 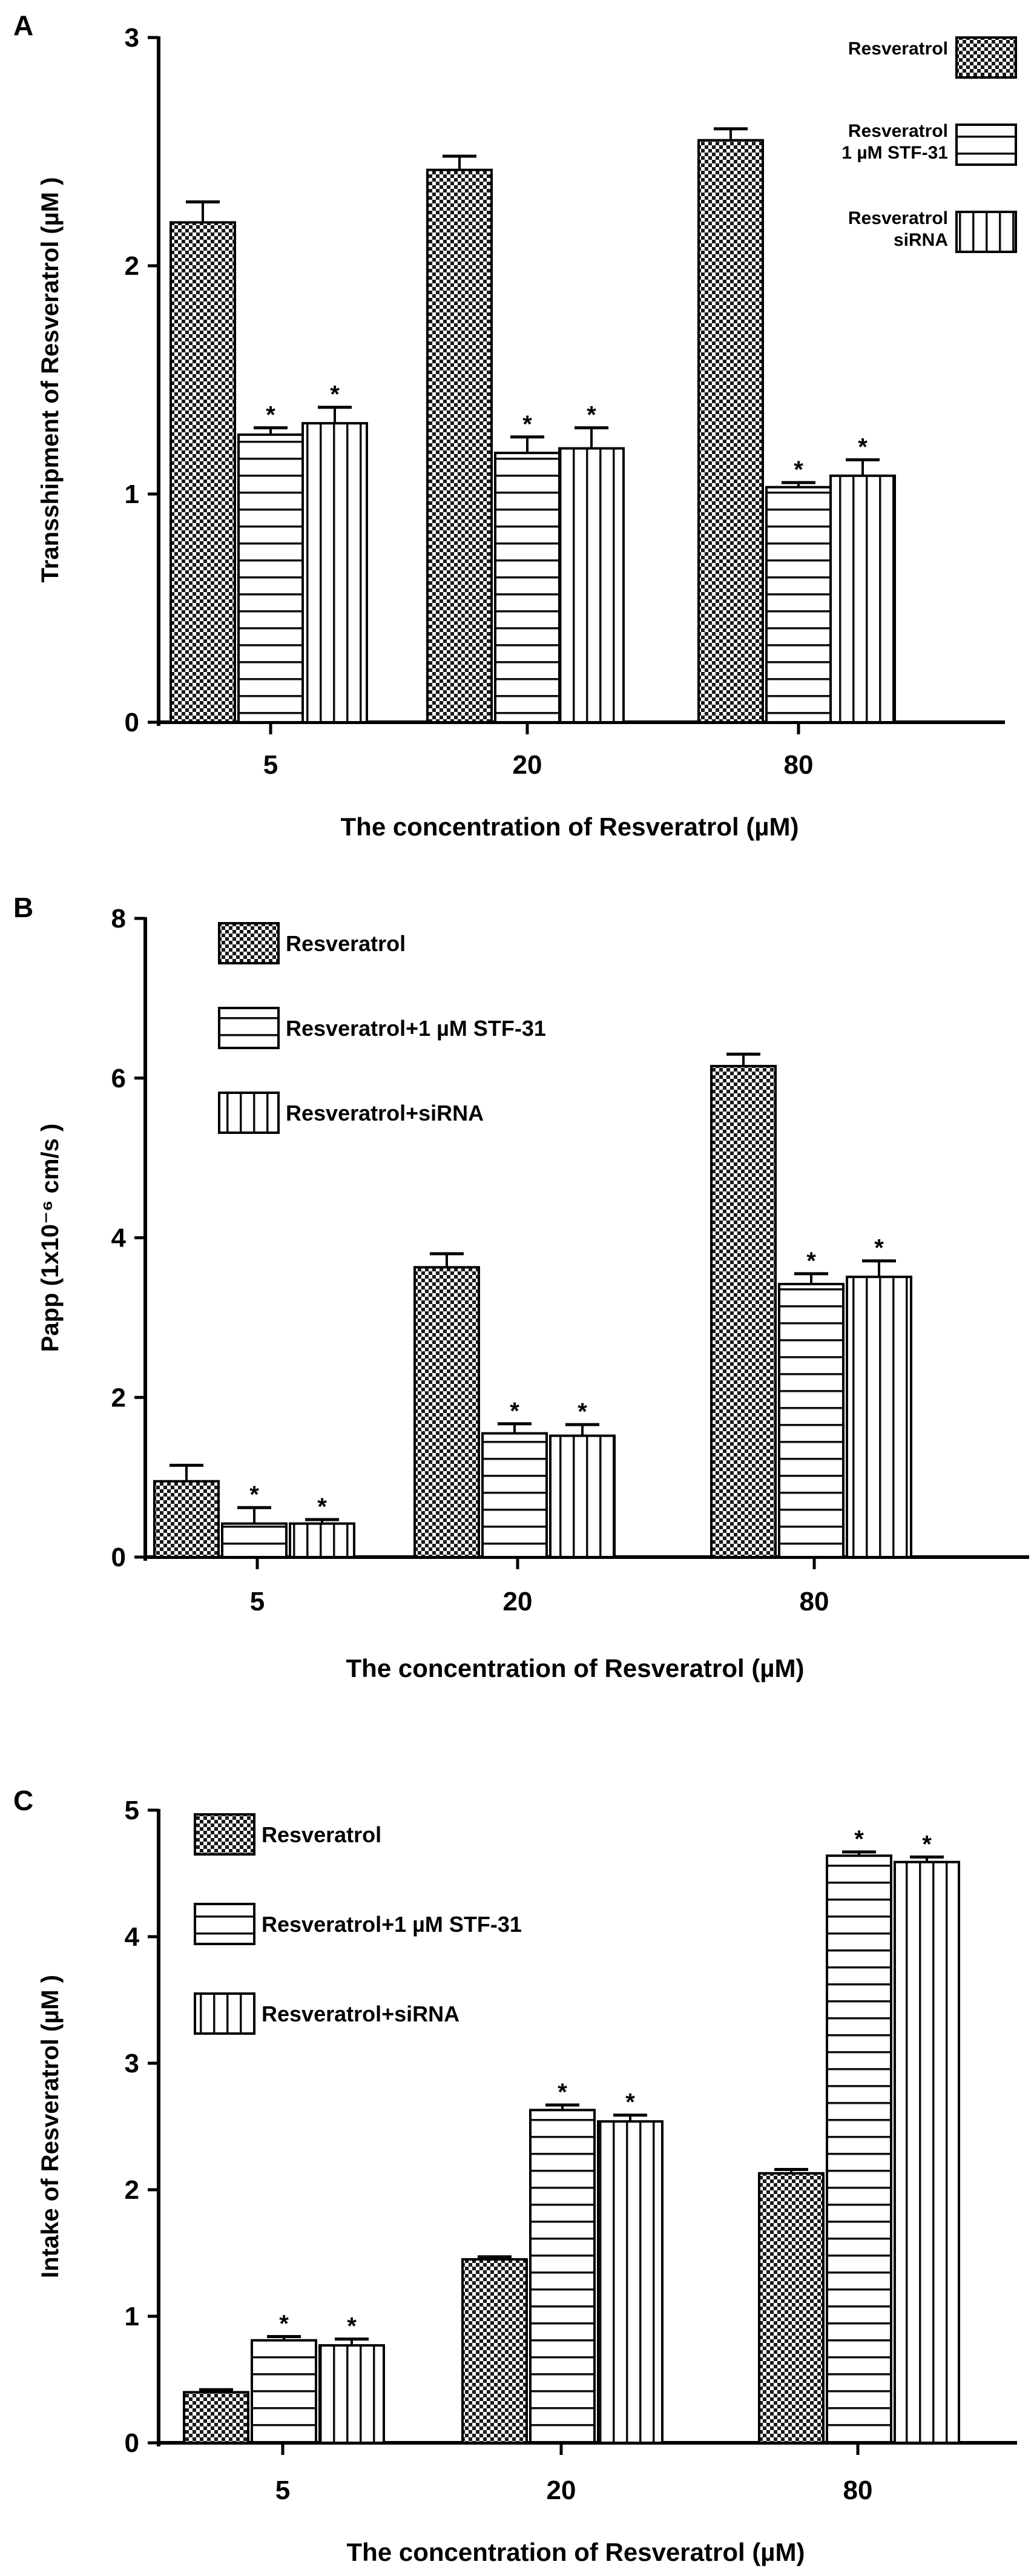 What do you see at coordinates (895, 153) in the screenshot?
I see `legend-label: 1 µM STF-31` at bounding box center [895, 153].